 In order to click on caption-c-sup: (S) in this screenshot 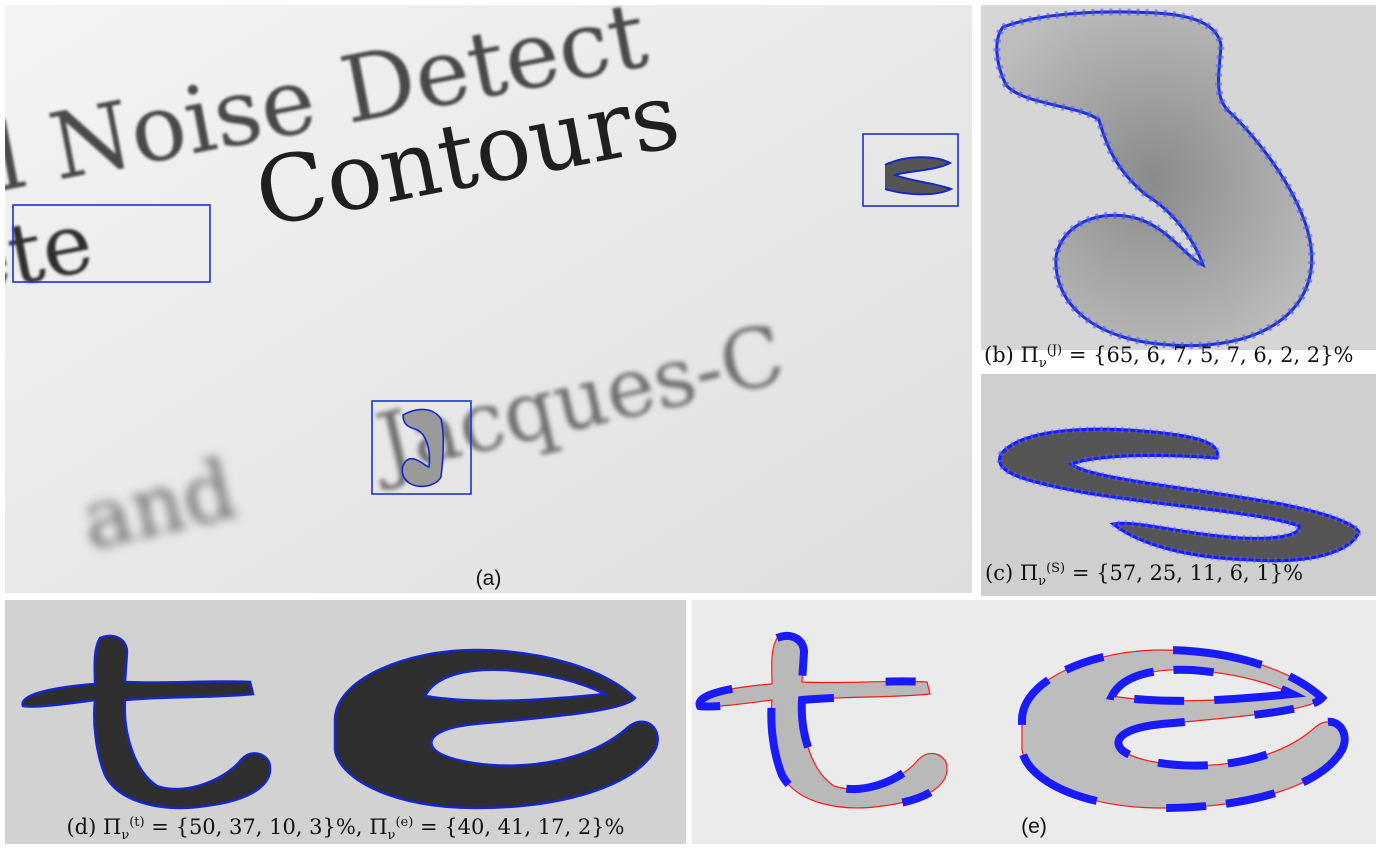, I will do `click(1056, 568)`.